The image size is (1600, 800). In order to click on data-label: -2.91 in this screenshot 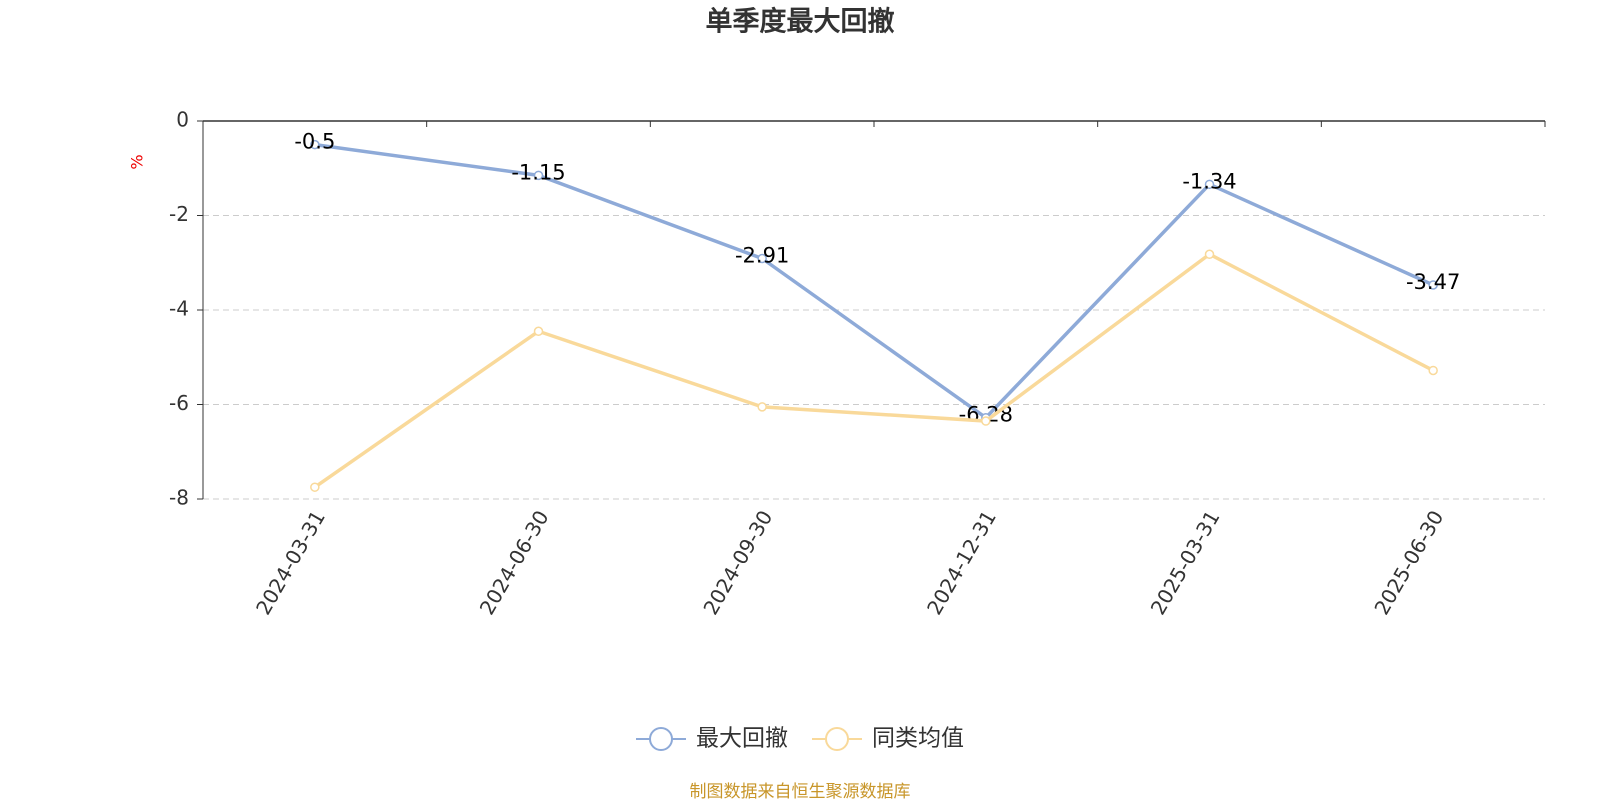, I will do `click(762, 255)`.